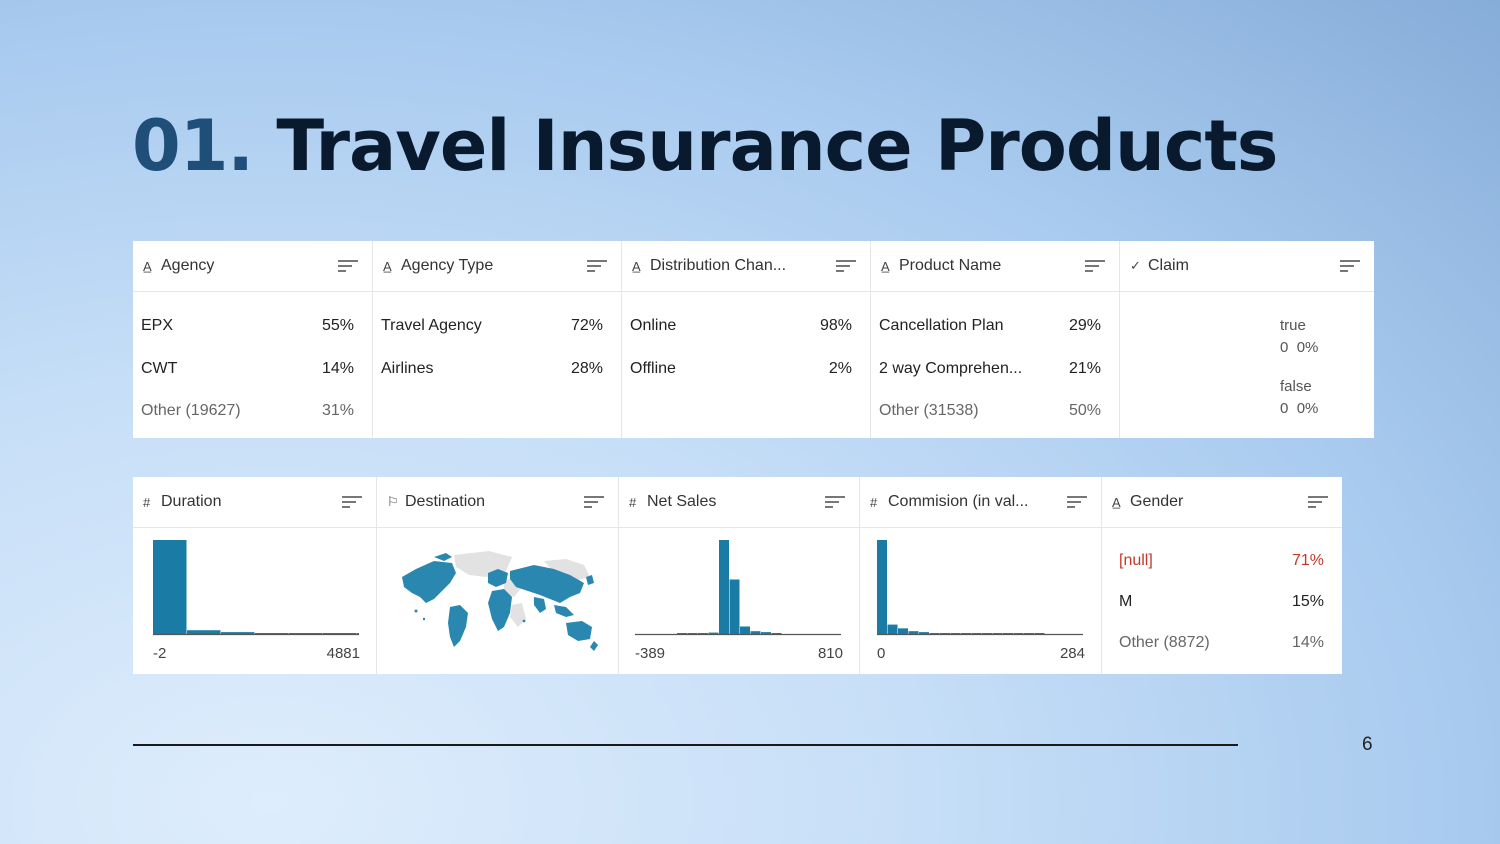 The height and width of the screenshot is (844, 1500). Describe the element at coordinates (337, 325) in the screenshot. I see `value-percent: 55%` at that location.